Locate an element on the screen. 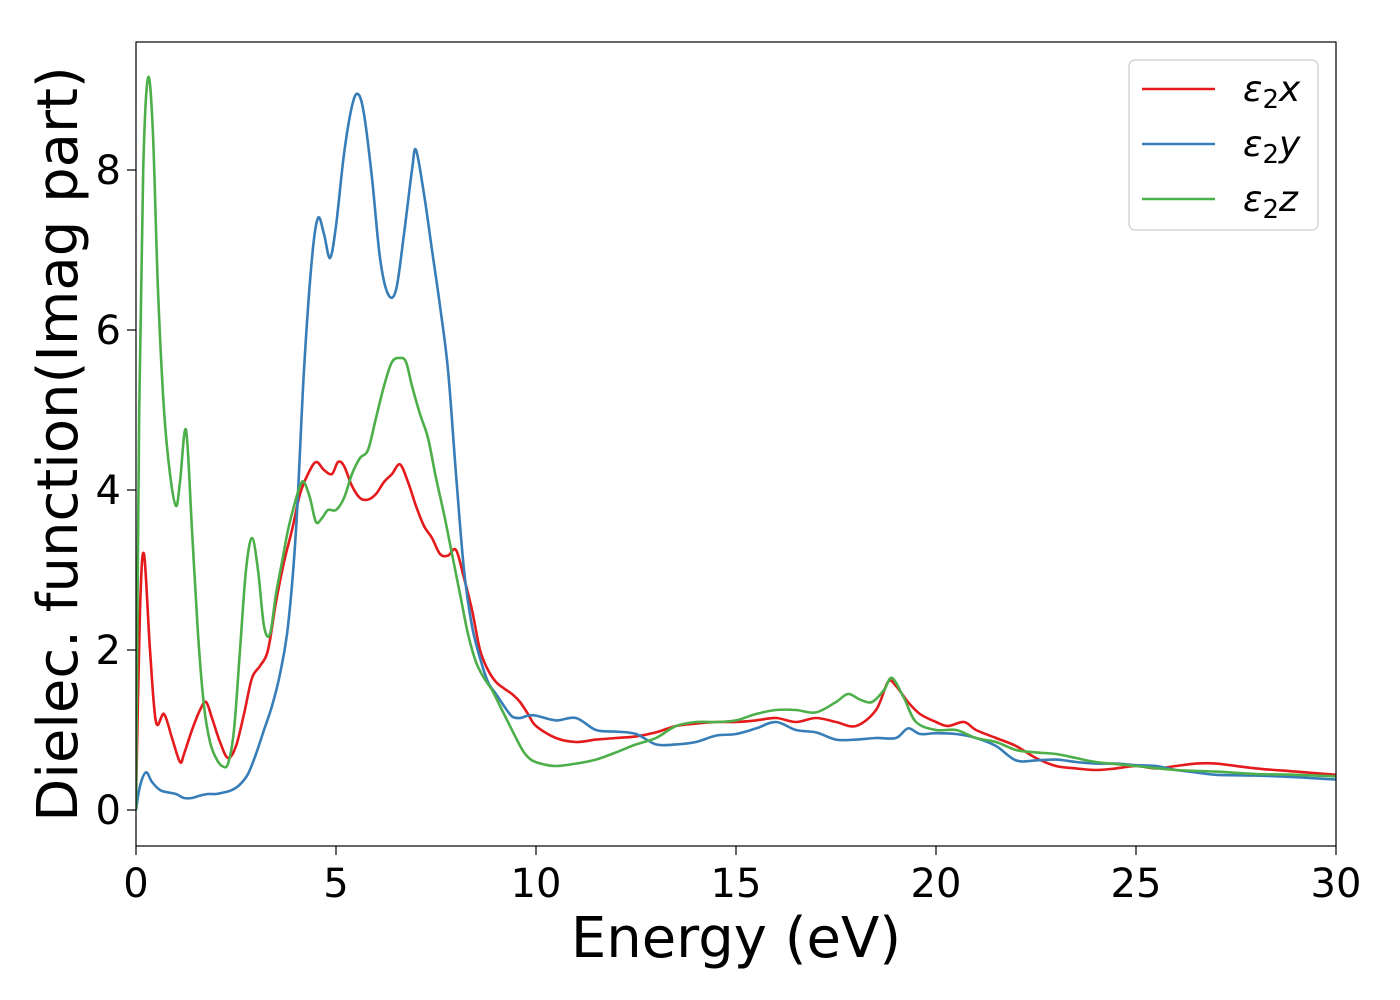  legend-label-x: ε2x is located at coordinates (1272, 92).